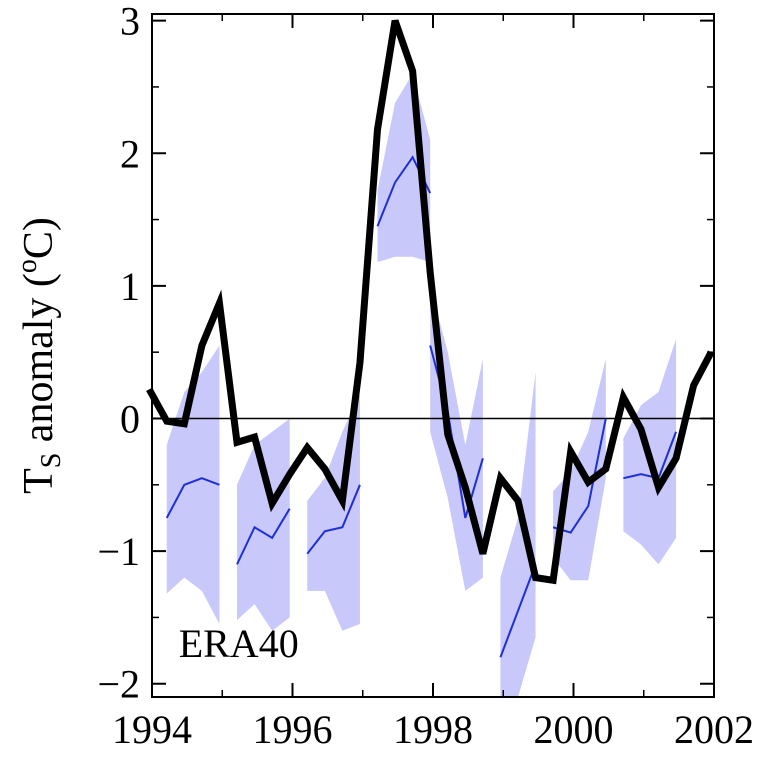 The width and height of the screenshot is (772, 762). I want to click on x-tick-label: 1994, so click(152, 729).